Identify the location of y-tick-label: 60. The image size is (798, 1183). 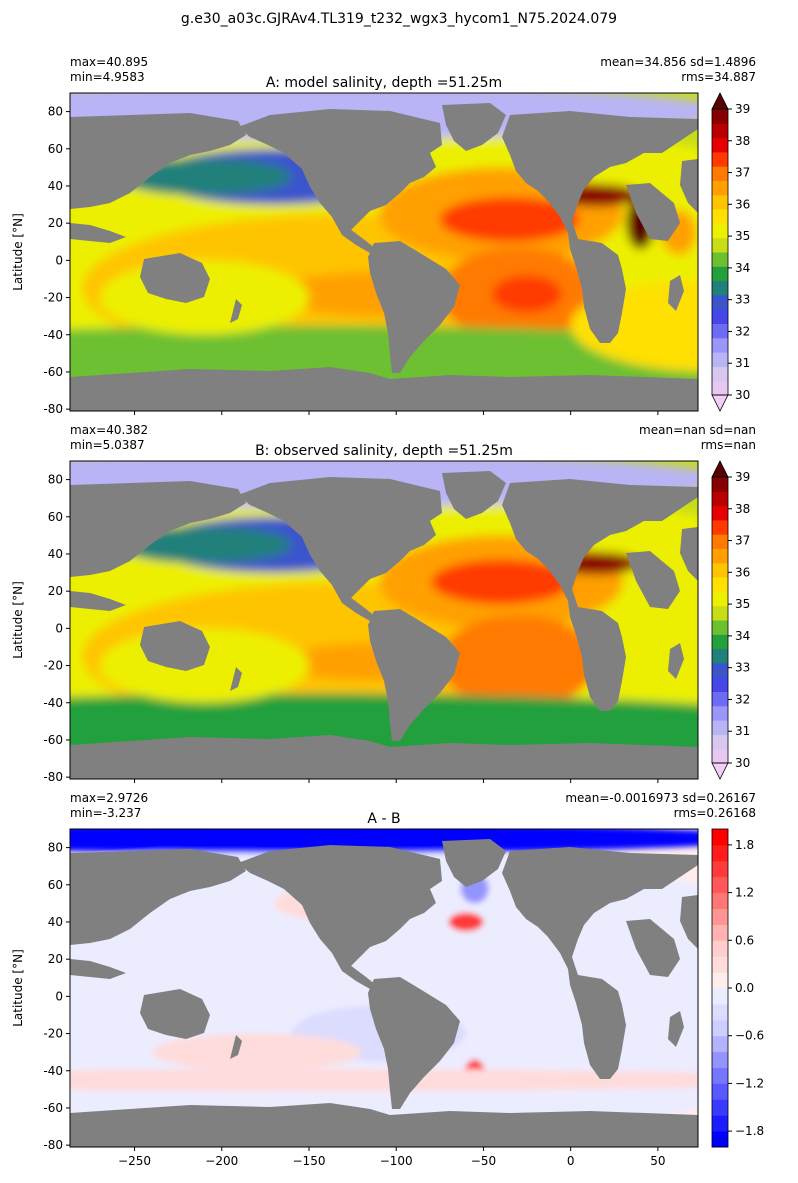
(55, 149).